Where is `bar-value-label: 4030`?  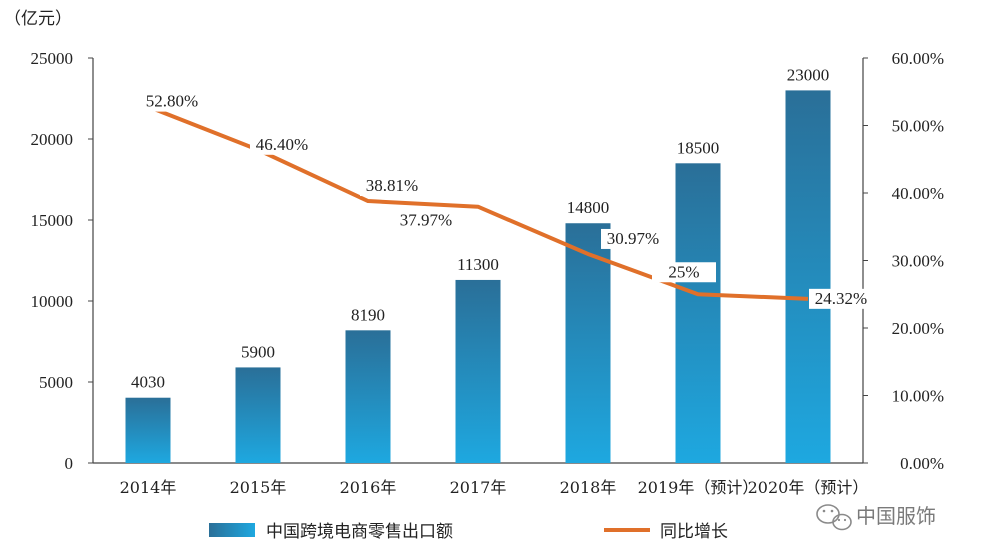 bar-value-label: 4030 is located at coordinates (148, 382).